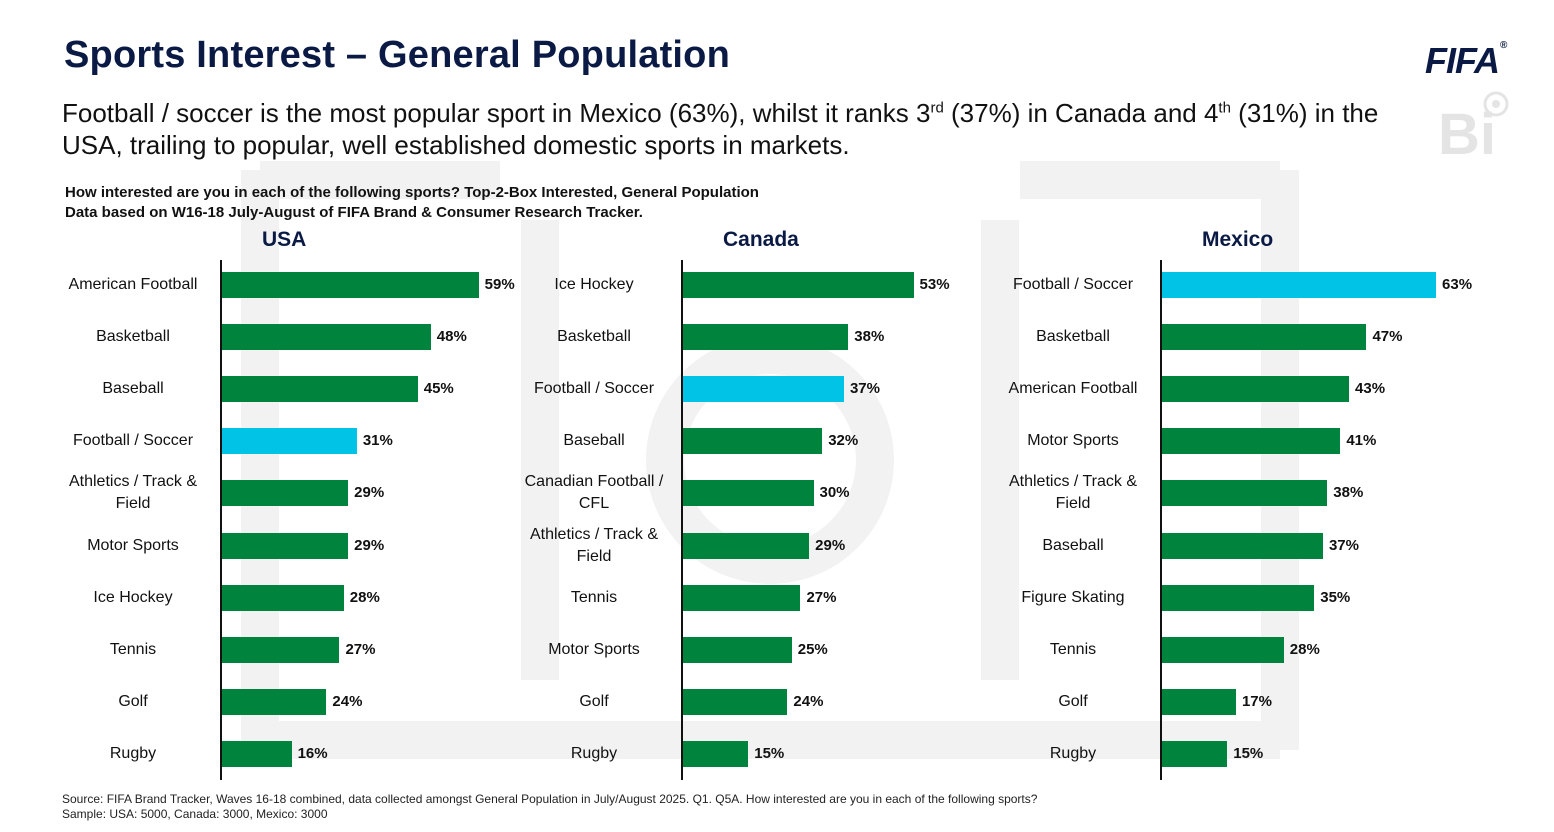  What do you see at coordinates (499, 284) in the screenshot?
I see `data-label: 59%` at bounding box center [499, 284].